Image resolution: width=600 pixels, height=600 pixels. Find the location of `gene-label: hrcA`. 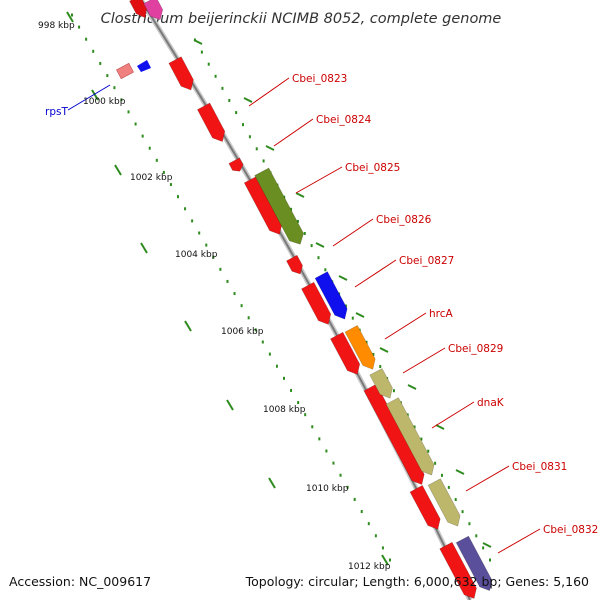

gene-label: hrcA is located at coordinates (441, 314).